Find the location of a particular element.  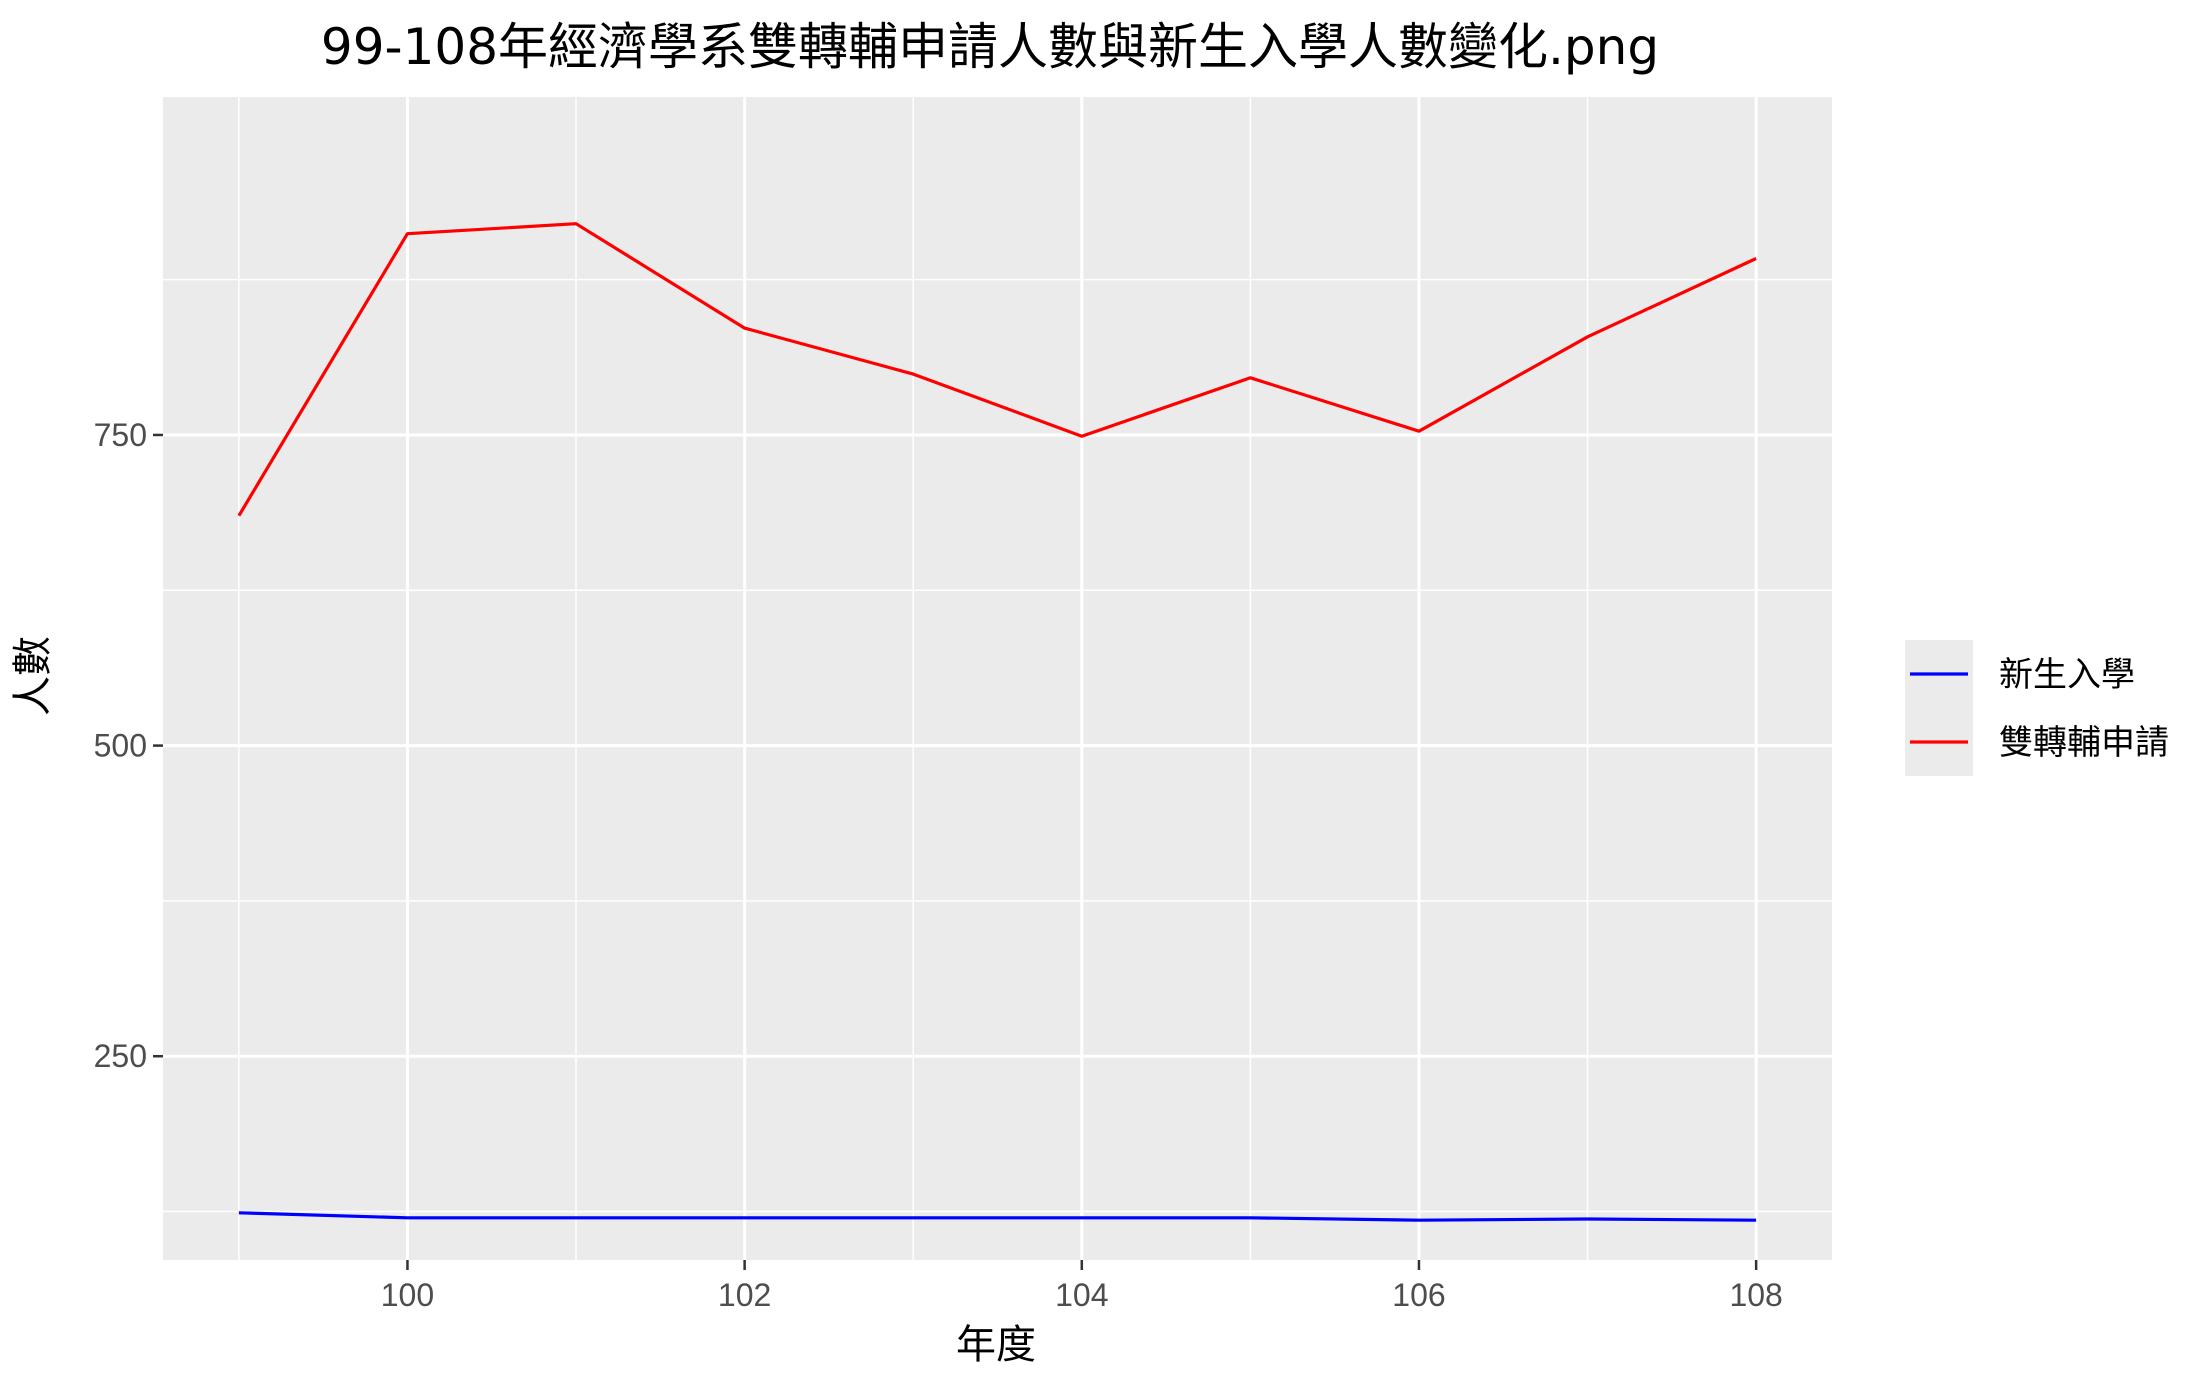

legend-label: 雙轉輔申請 is located at coordinates (2084, 743).